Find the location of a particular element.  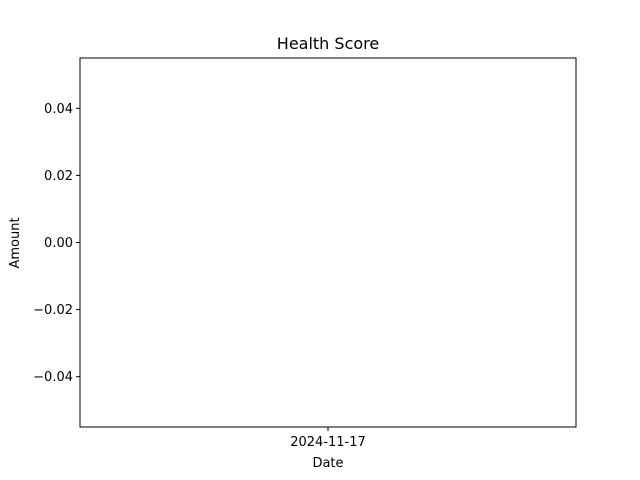

x-axis-ticks: 2024-11-17 is located at coordinates (328, 438).